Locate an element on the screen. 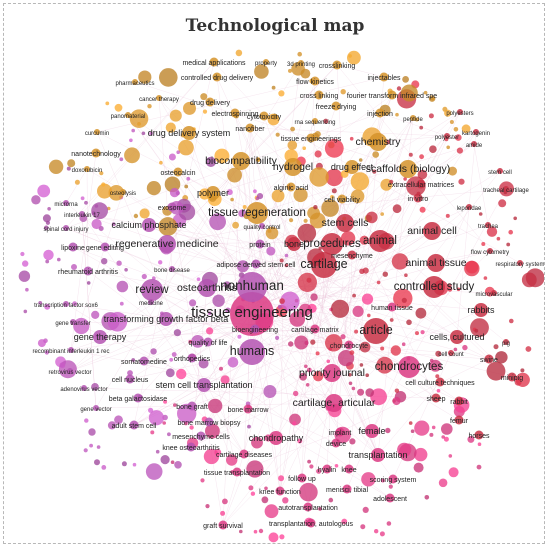 This screenshot has width=550, height=549. term-label-autotransplantation: autotransplantation is located at coordinates (308, 508).